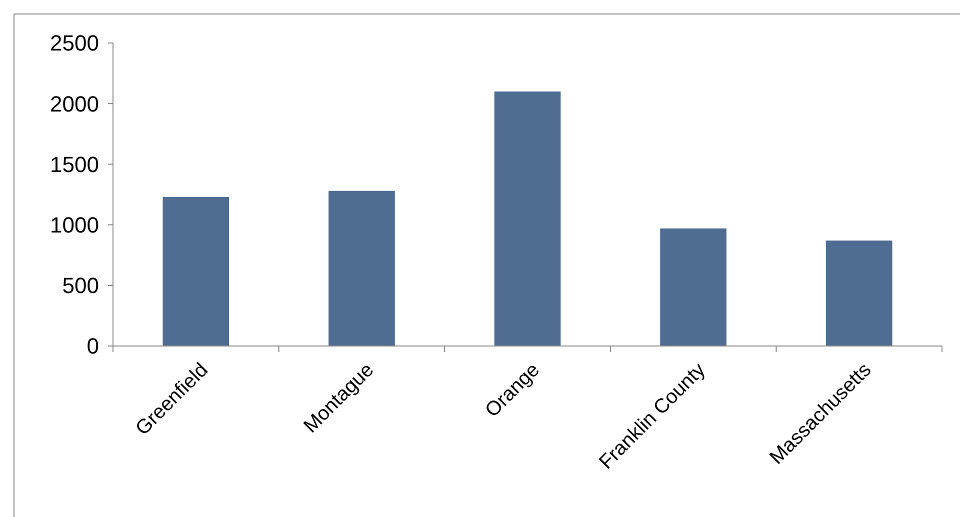 The height and width of the screenshot is (517, 960). Describe the element at coordinates (92, 346) in the screenshot. I see `y-tick-label: 0` at that location.